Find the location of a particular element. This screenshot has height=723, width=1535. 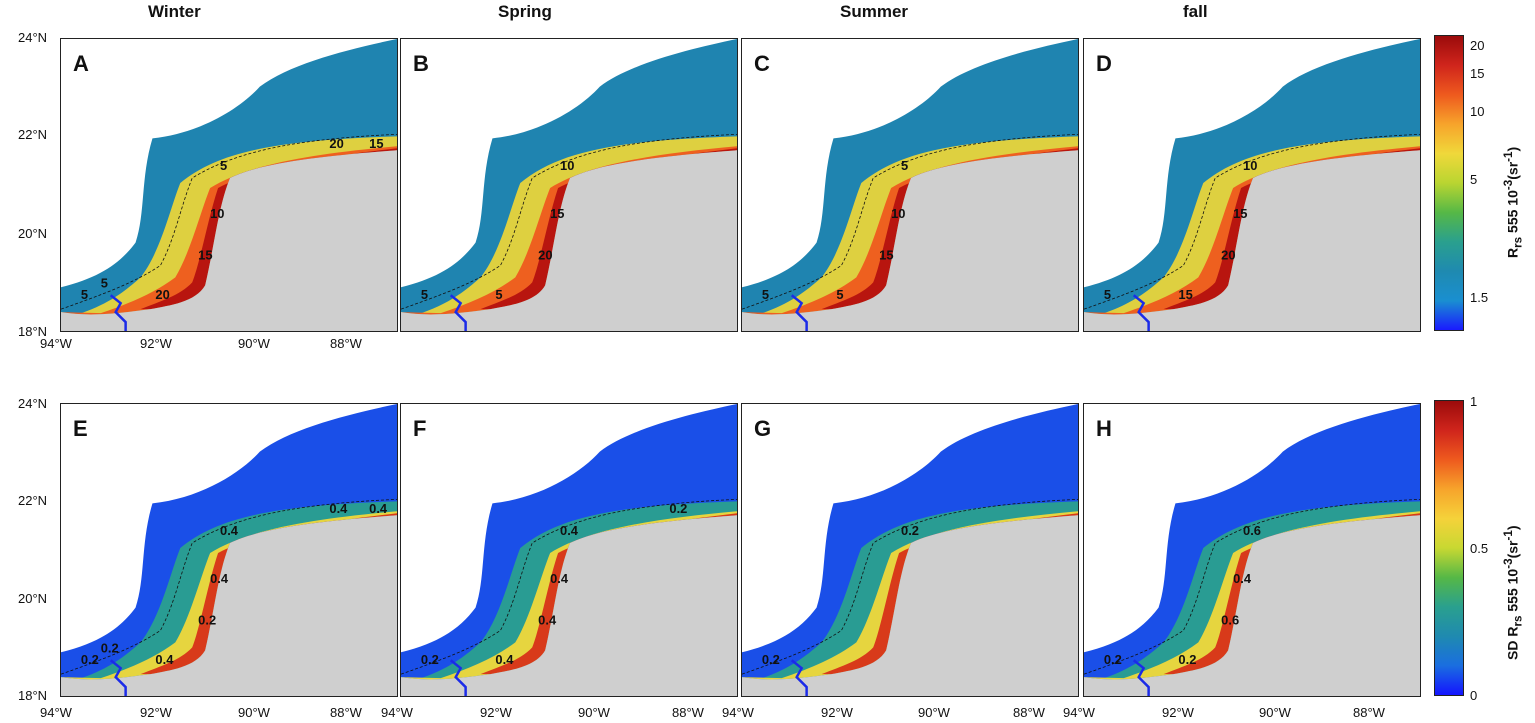

map-panel-e: E 0.2 0.4 0.4 0.2 0.4 0.4 0.4 0.2 is located at coordinates (229, 550).